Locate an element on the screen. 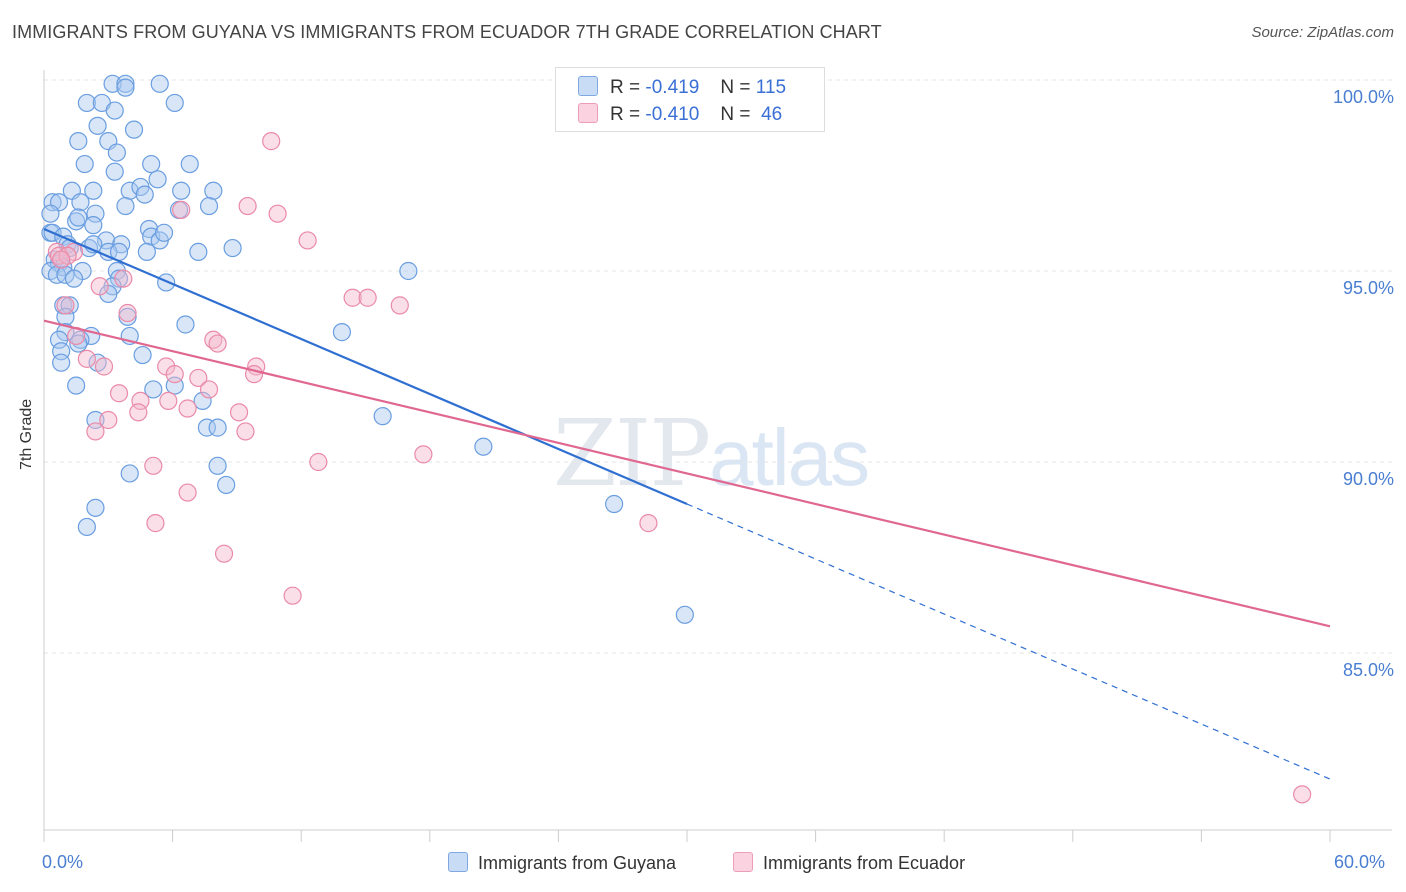  bottom-legend-swatch-ecuador is located at coordinates (743, 862).